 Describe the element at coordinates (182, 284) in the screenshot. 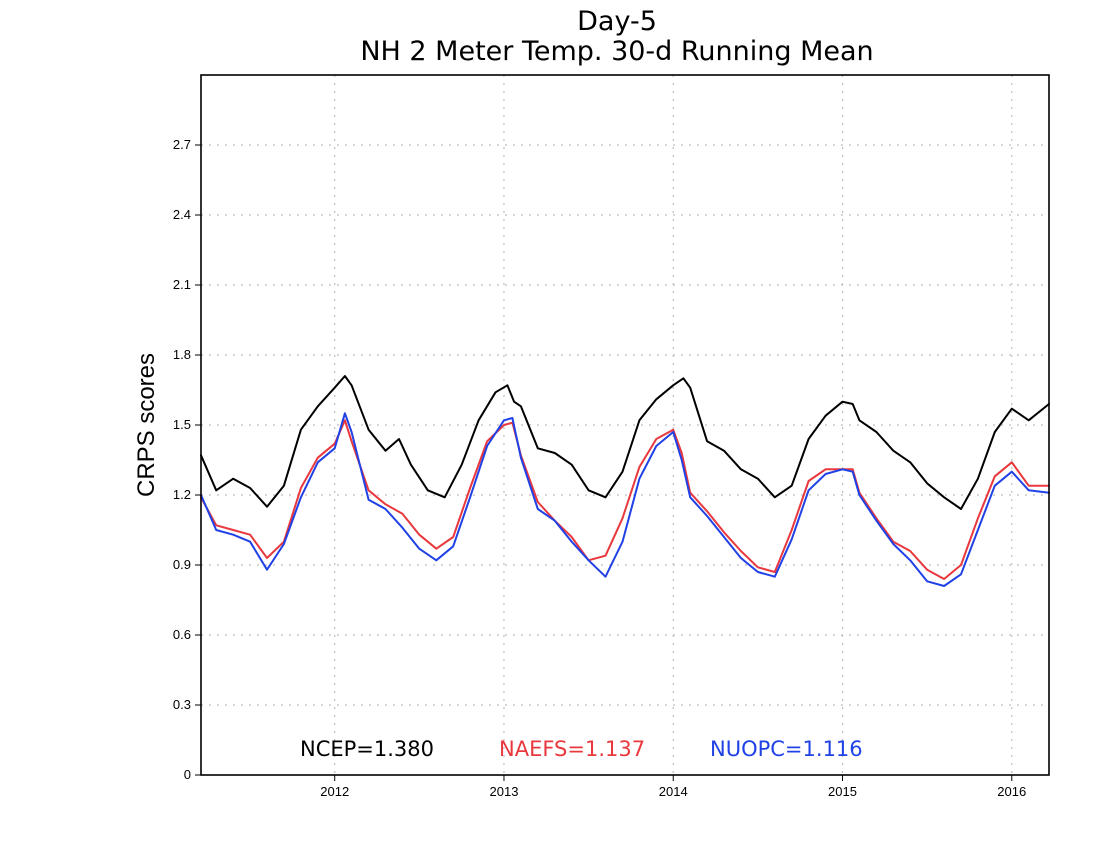

I see `y-tick-label: 2.1` at that location.